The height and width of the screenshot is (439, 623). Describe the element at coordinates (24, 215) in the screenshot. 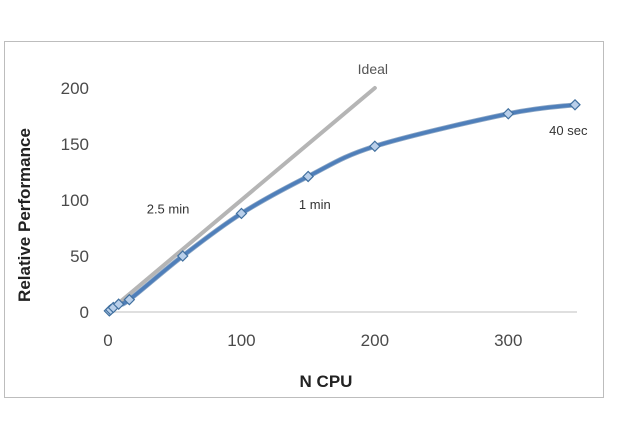

I see `y-axis-title: Relative Performance` at that location.